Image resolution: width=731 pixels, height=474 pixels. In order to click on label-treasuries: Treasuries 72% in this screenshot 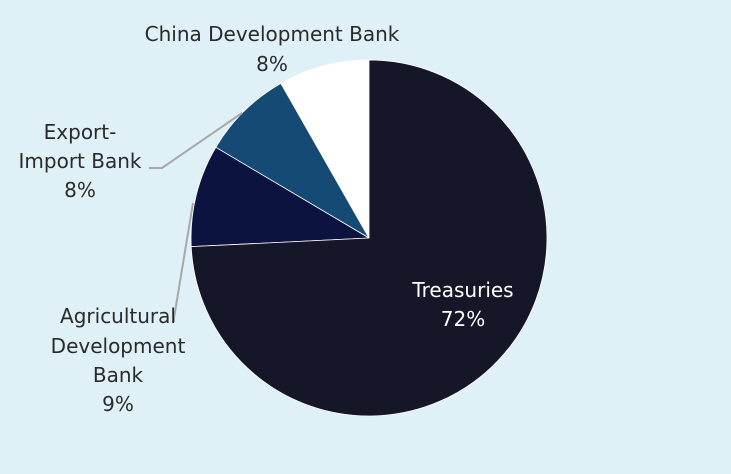, I will do `click(462, 304)`.